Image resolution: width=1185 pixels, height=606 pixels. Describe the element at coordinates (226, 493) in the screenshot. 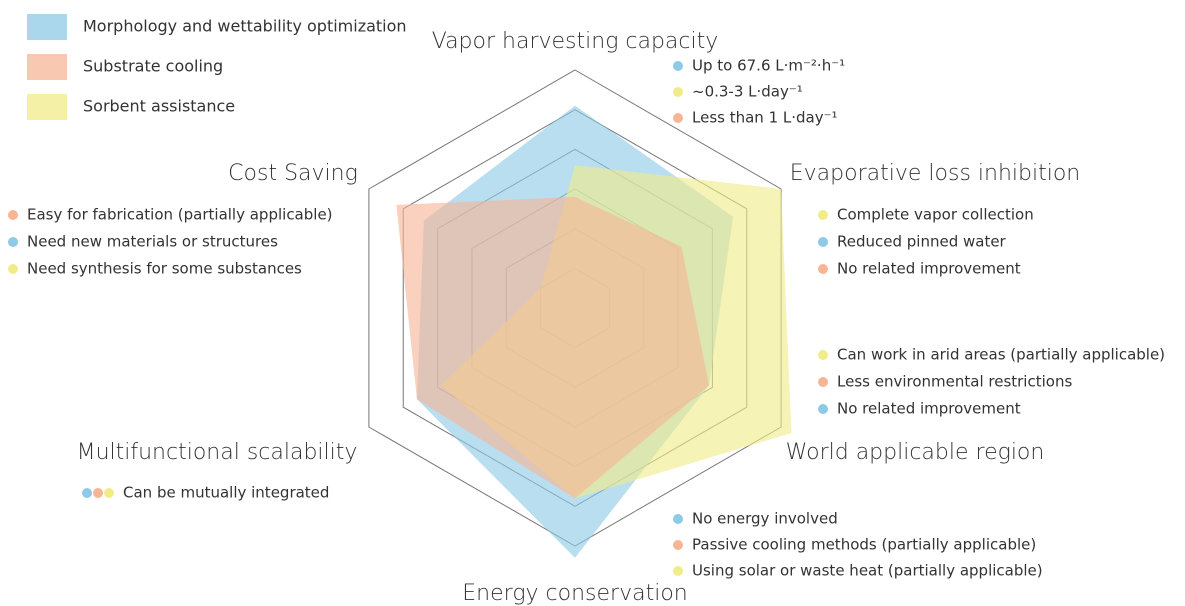

I see `note: Can be mutually integrated` at that location.